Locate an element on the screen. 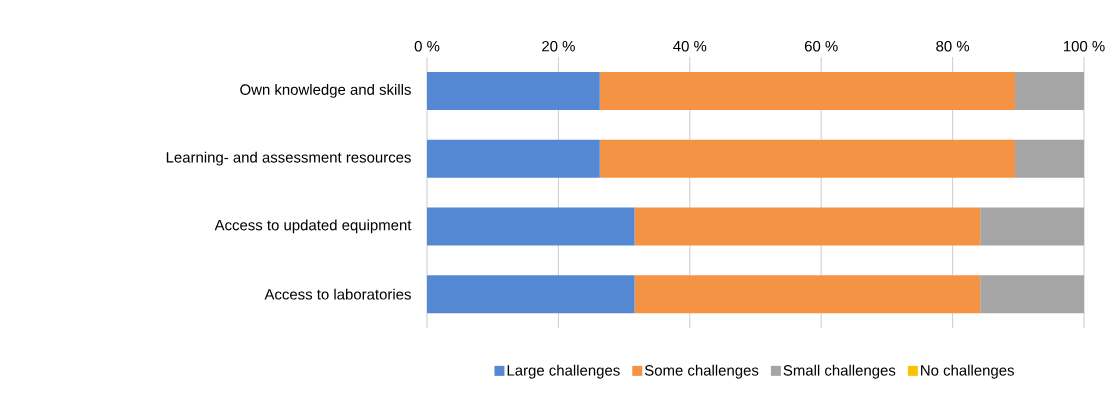 The width and height of the screenshot is (1118, 403). x-tick-label: 20 % is located at coordinates (558, 46).